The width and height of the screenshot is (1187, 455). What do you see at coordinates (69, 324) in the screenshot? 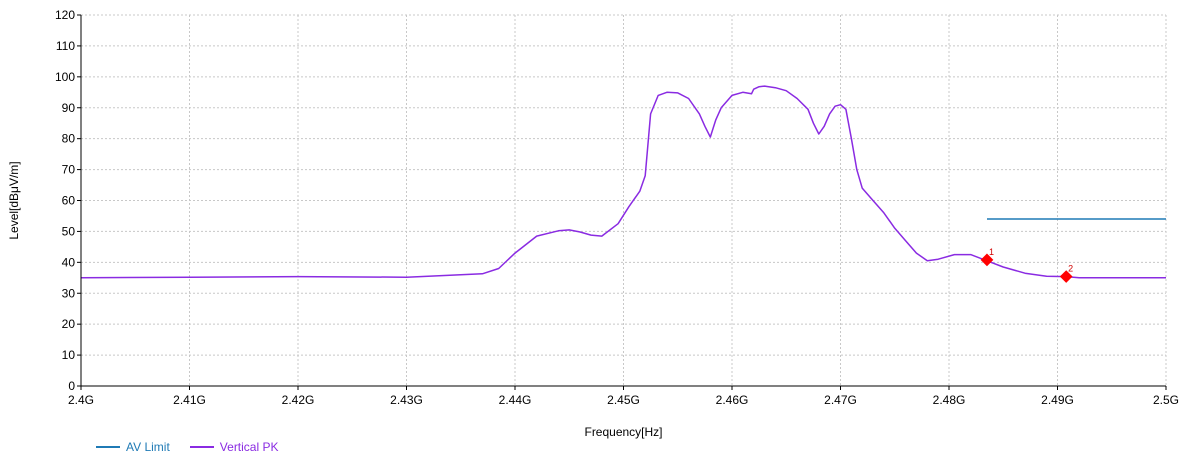
I see `y-tick-label: 20` at bounding box center [69, 324].